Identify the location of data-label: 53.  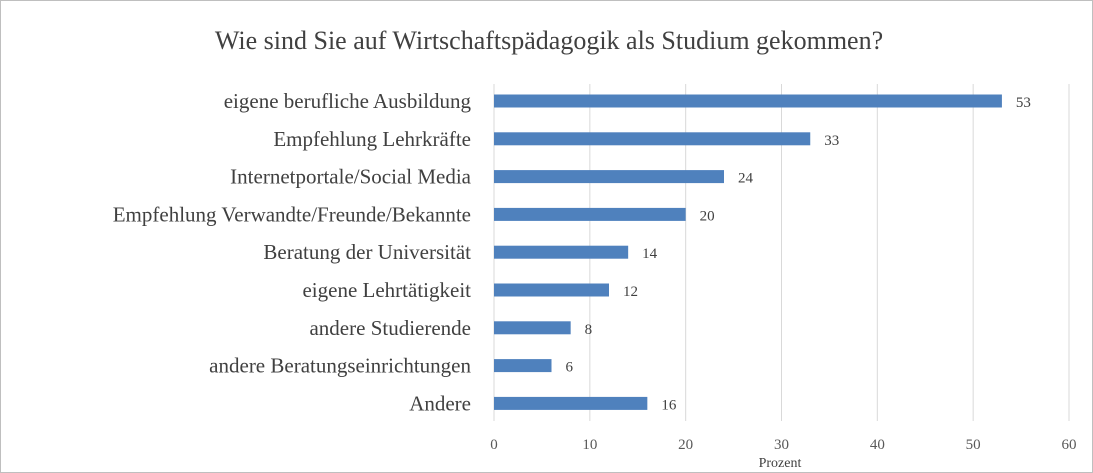
(1023, 103).